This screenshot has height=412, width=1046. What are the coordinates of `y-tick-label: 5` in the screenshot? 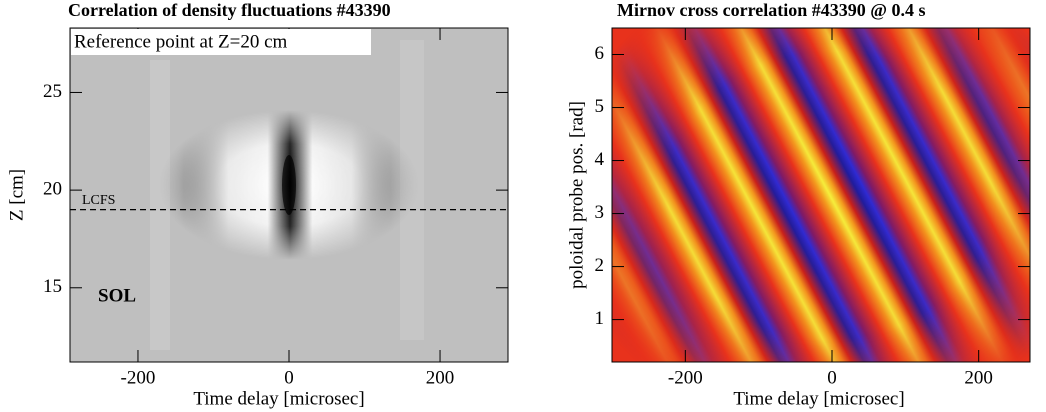 It's located at (600, 106).